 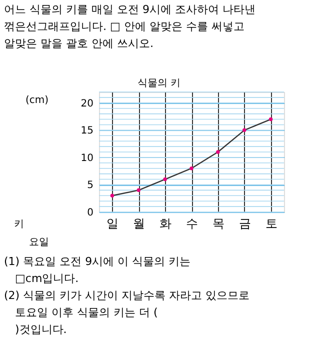 I want to click on text: 어느 식물의 키를 매일 오전 9시에 조사하여 나타낸 꺾은선그래프입니다. □ 안에 알맞은 수를 써넣고 알맞은 말을 괄호 안에 쓰시오., so click(x=130, y=26).